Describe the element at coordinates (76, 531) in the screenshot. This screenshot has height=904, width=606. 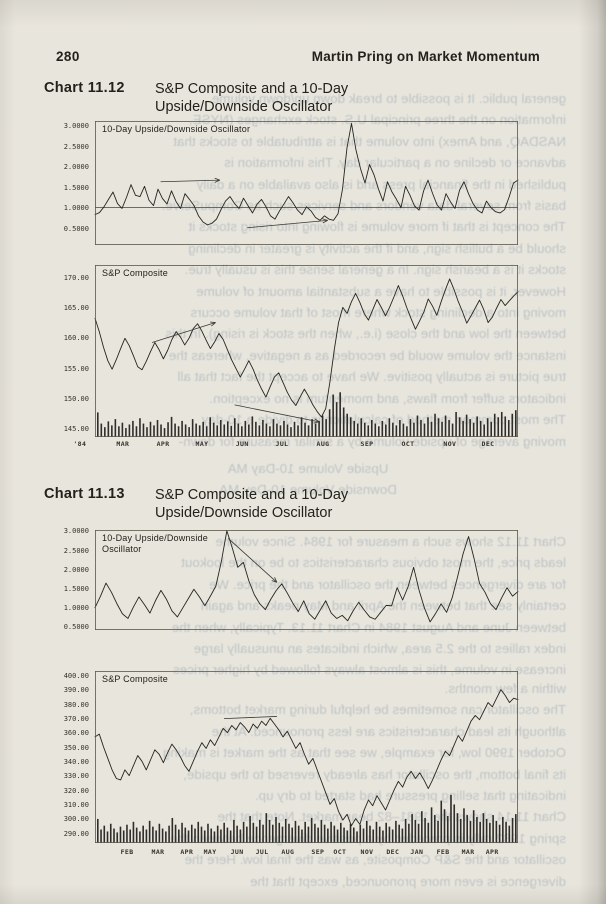
I see `y-tick-label: 3.0000` at that location.